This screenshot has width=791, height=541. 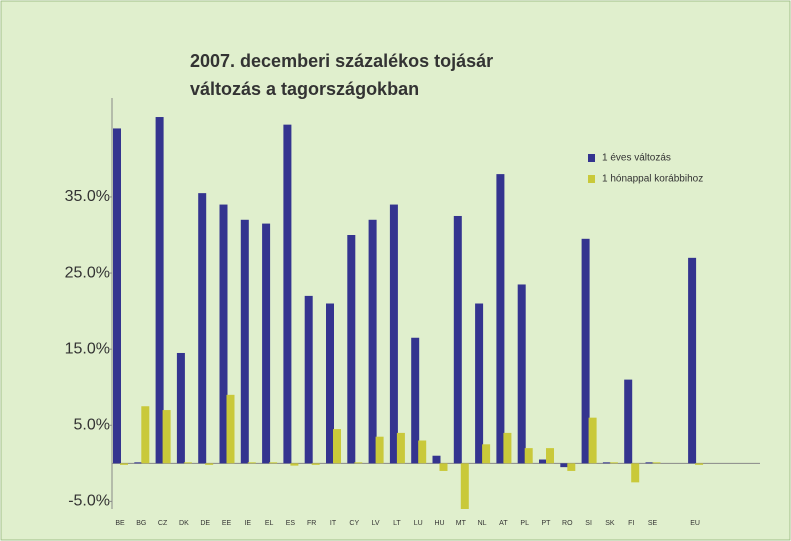 What do you see at coordinates (610, 523) in the screenshot?
I see `x-tick-label: SK` at bounding box center [610, 523].